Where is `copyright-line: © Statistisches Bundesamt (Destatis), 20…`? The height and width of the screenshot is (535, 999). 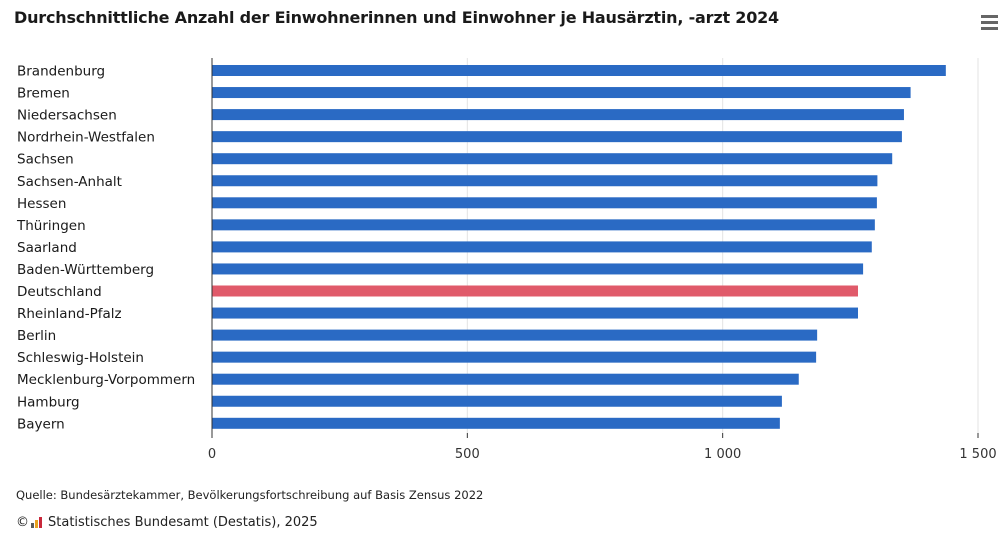
copyright-line: © Statistisches Bundesamt (Destatis), 20… is located at coordinates (167, 522).